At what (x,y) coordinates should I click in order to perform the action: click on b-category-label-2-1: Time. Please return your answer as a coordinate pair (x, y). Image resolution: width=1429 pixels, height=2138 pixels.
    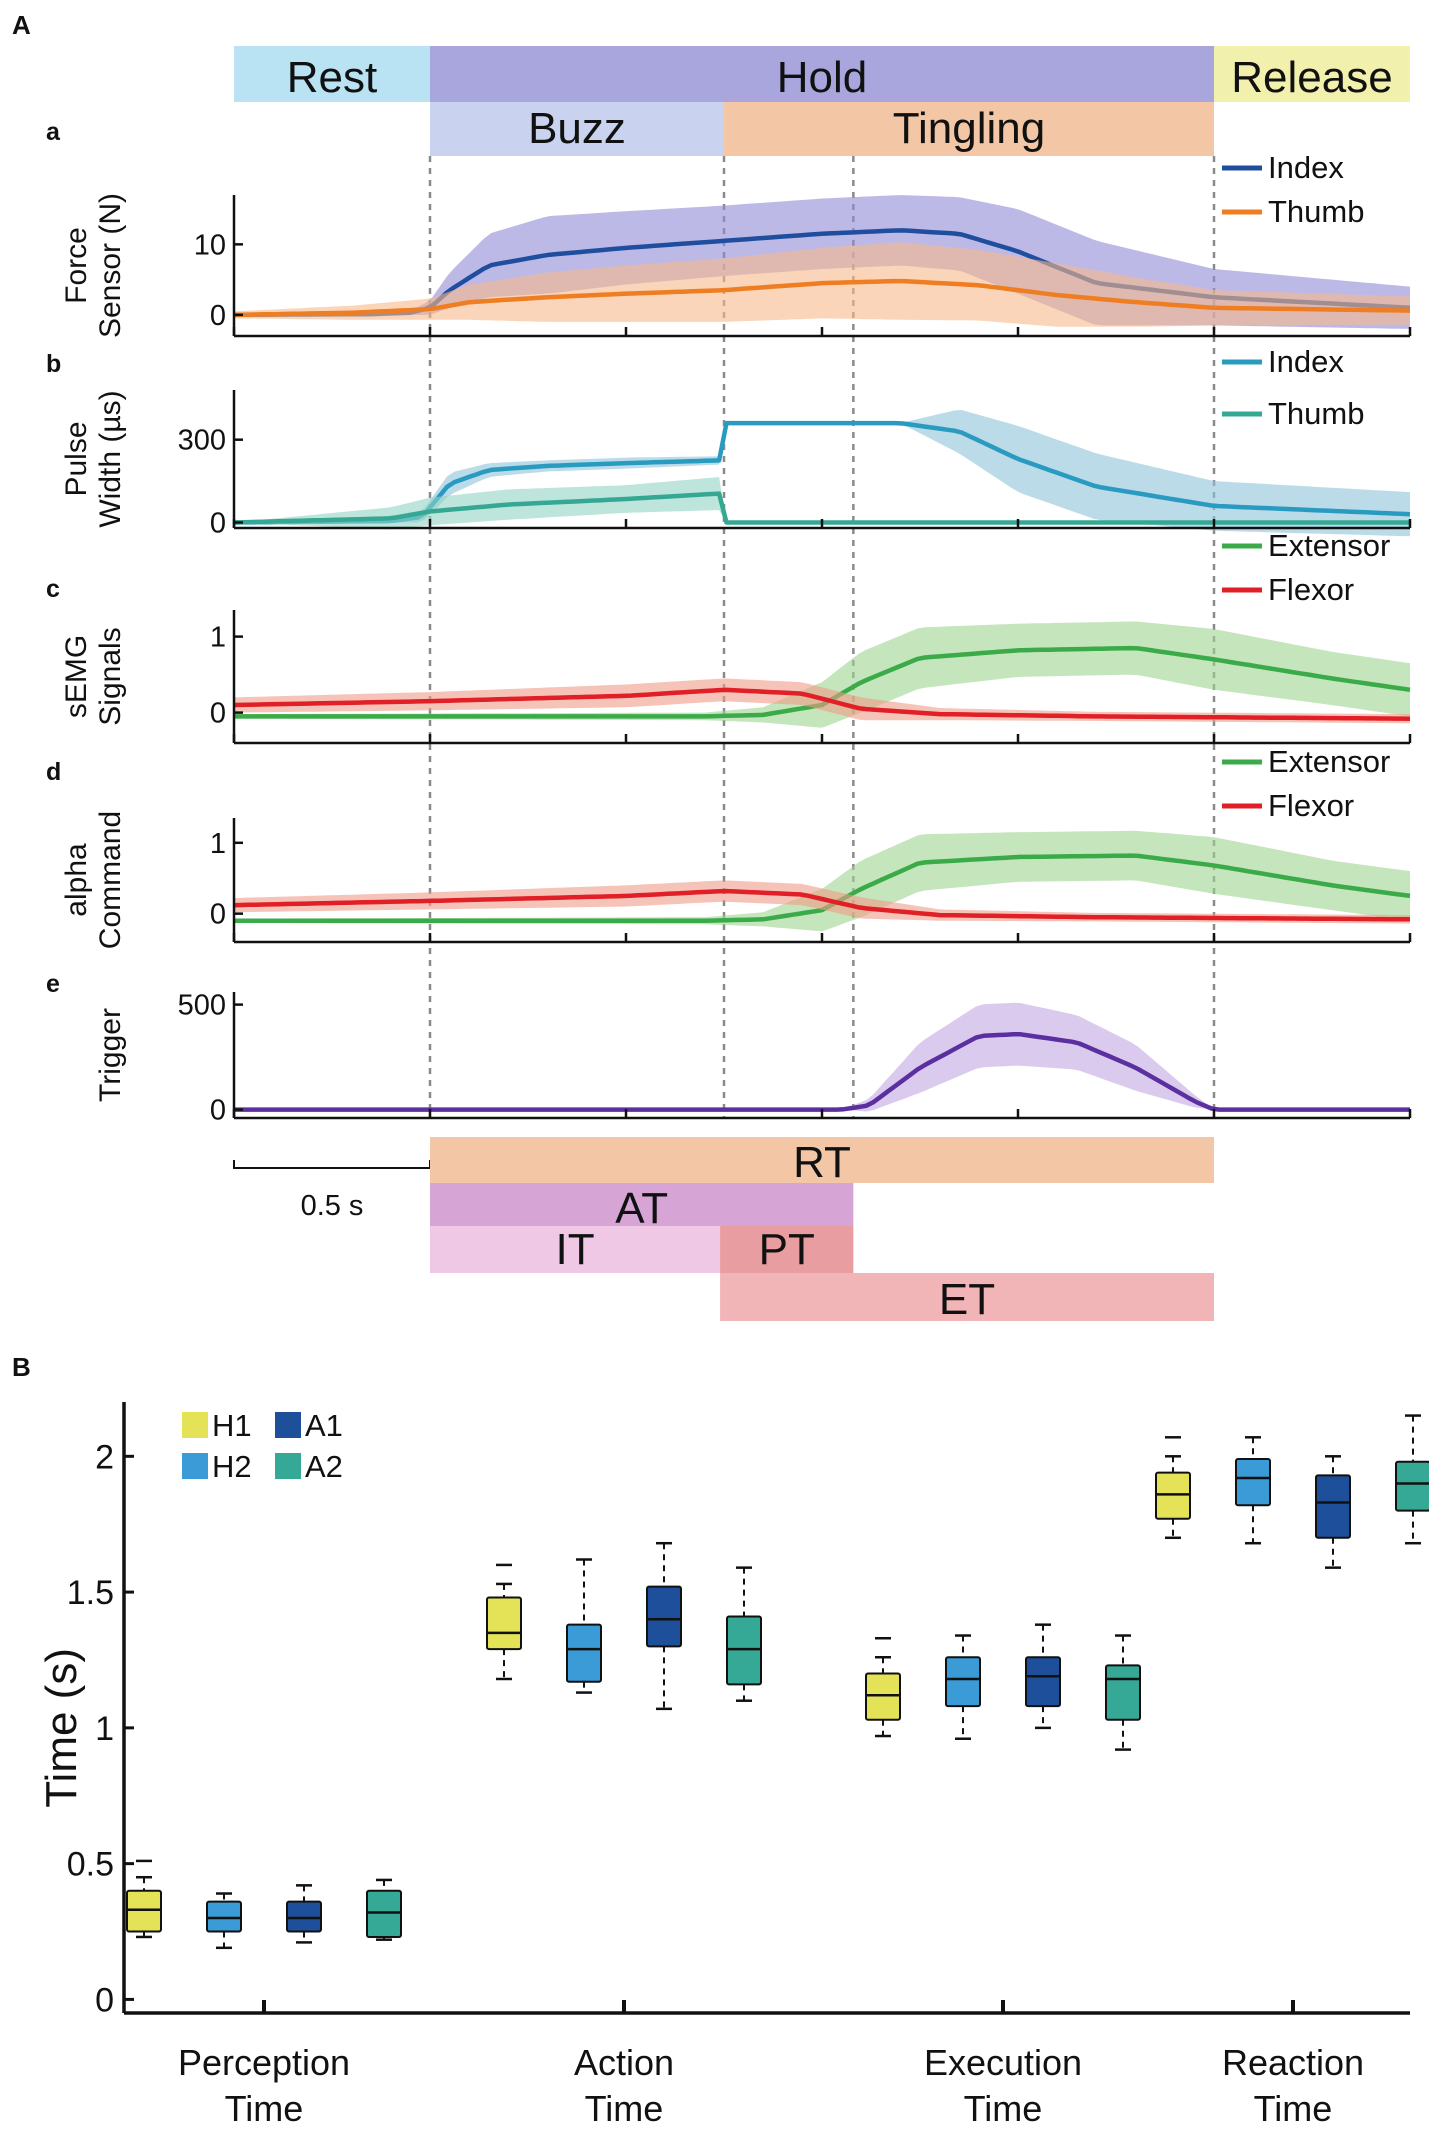
    Looking at the image, I should click on (1003, 2108).